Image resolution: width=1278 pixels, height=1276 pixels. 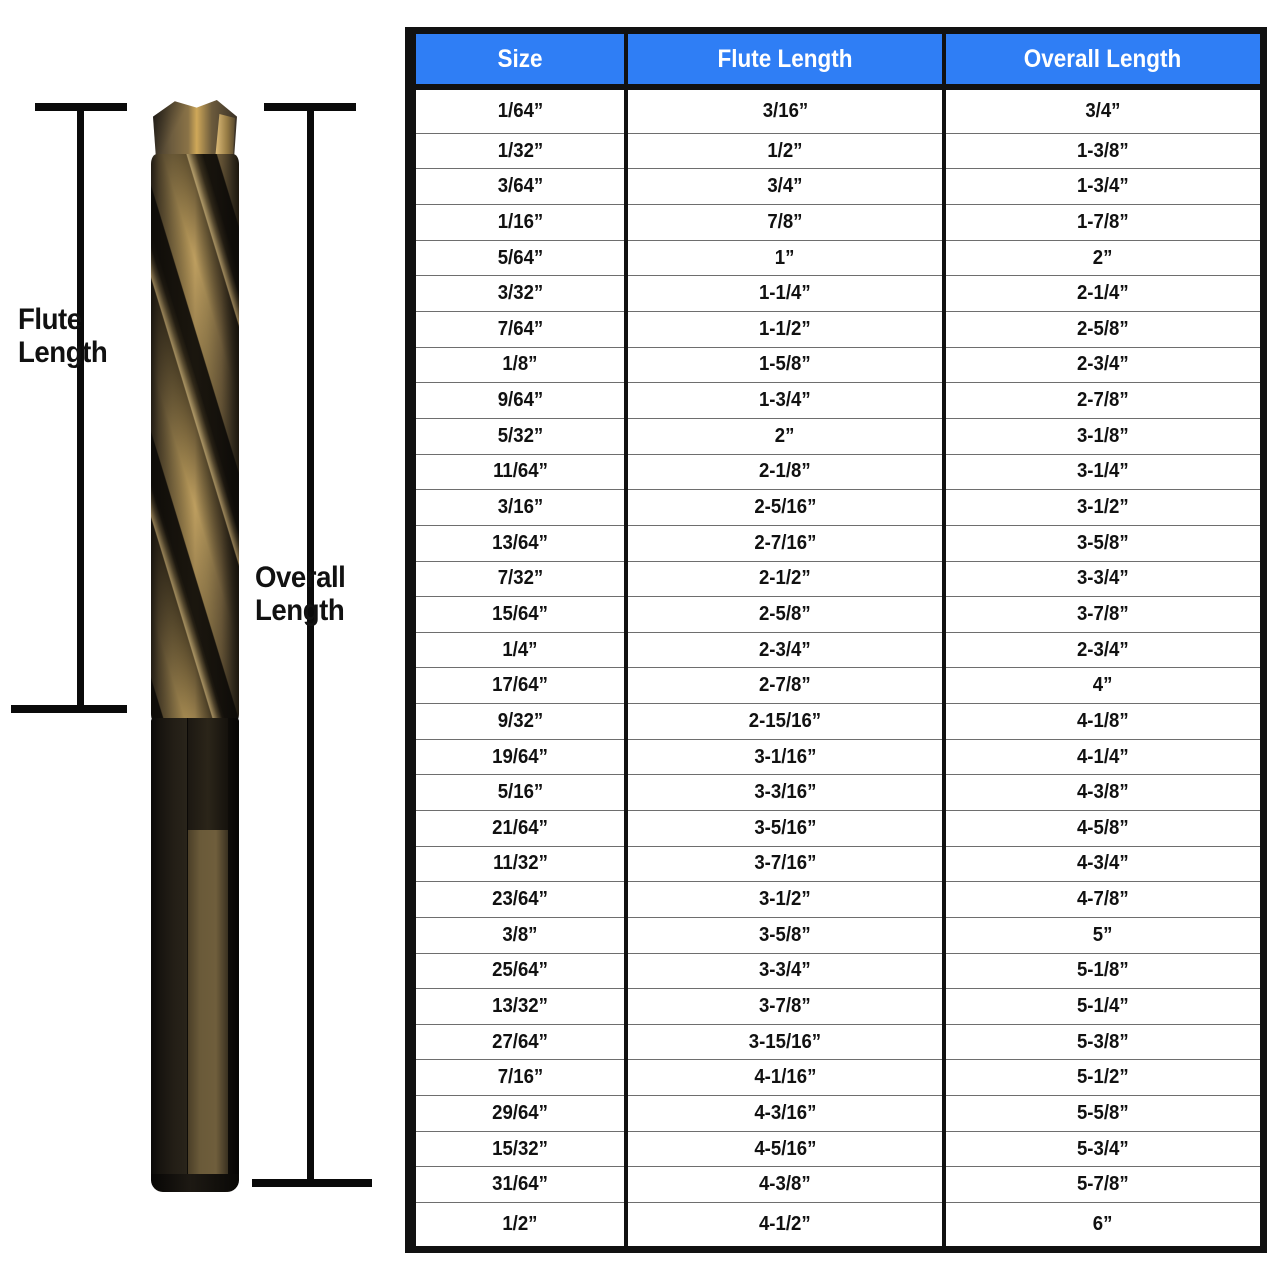 What do you see at coordinates (520, 329) in the screenshot?
I see `cell-size: 7/64”` at bounding box center [520, 329].